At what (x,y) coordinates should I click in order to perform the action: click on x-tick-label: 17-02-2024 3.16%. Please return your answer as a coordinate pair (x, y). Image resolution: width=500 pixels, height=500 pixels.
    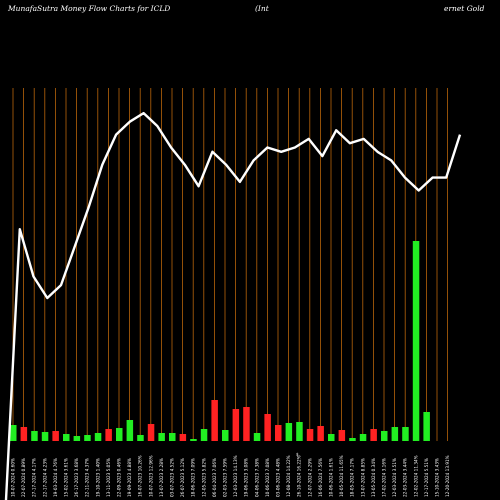
    Looking at the image, I should click on (384, 477).